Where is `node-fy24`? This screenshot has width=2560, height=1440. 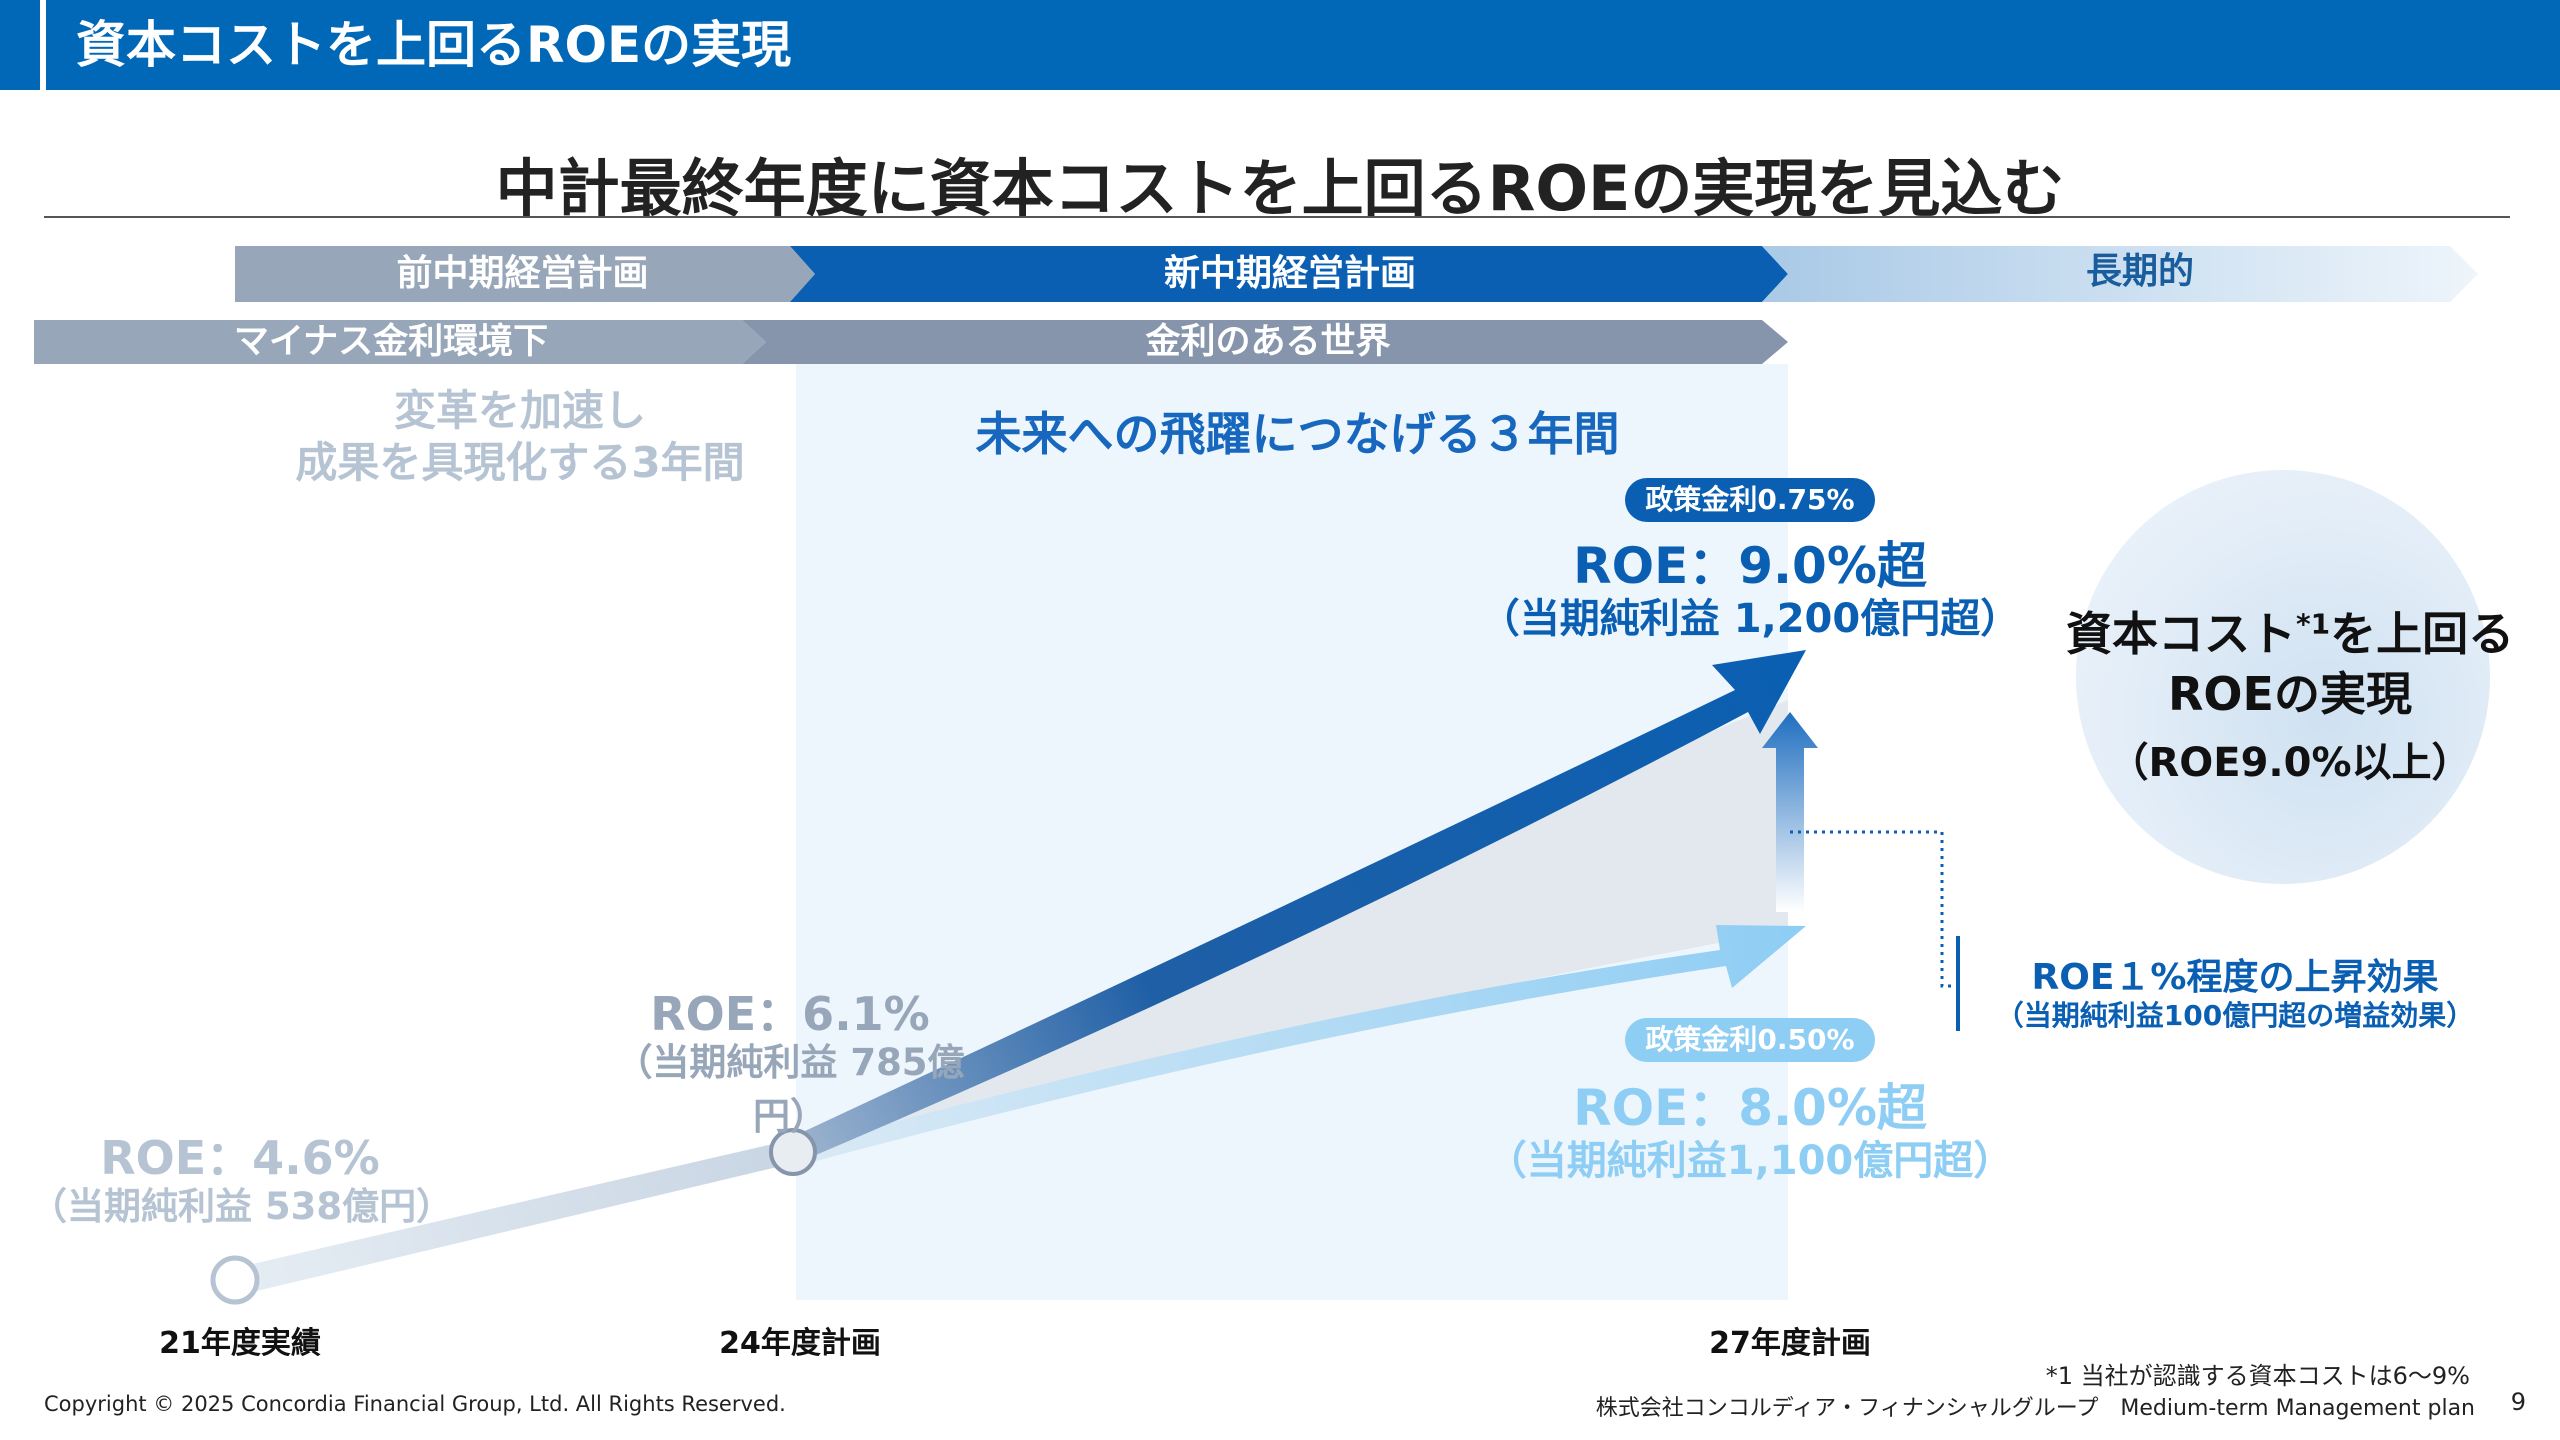
node-fy24 is located at coordinates (793, 1152).